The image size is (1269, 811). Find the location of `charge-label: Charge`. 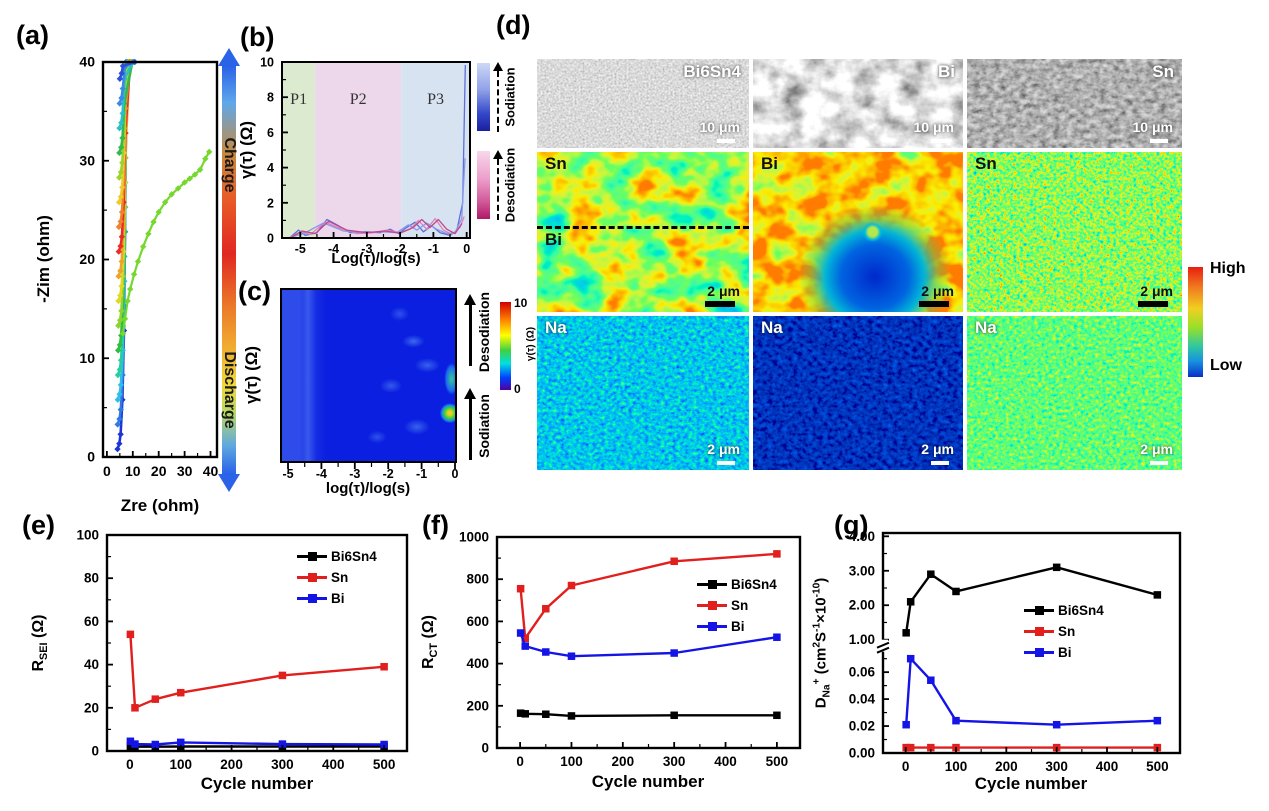

charge-label: Charge is located at coordinates (229, 165).